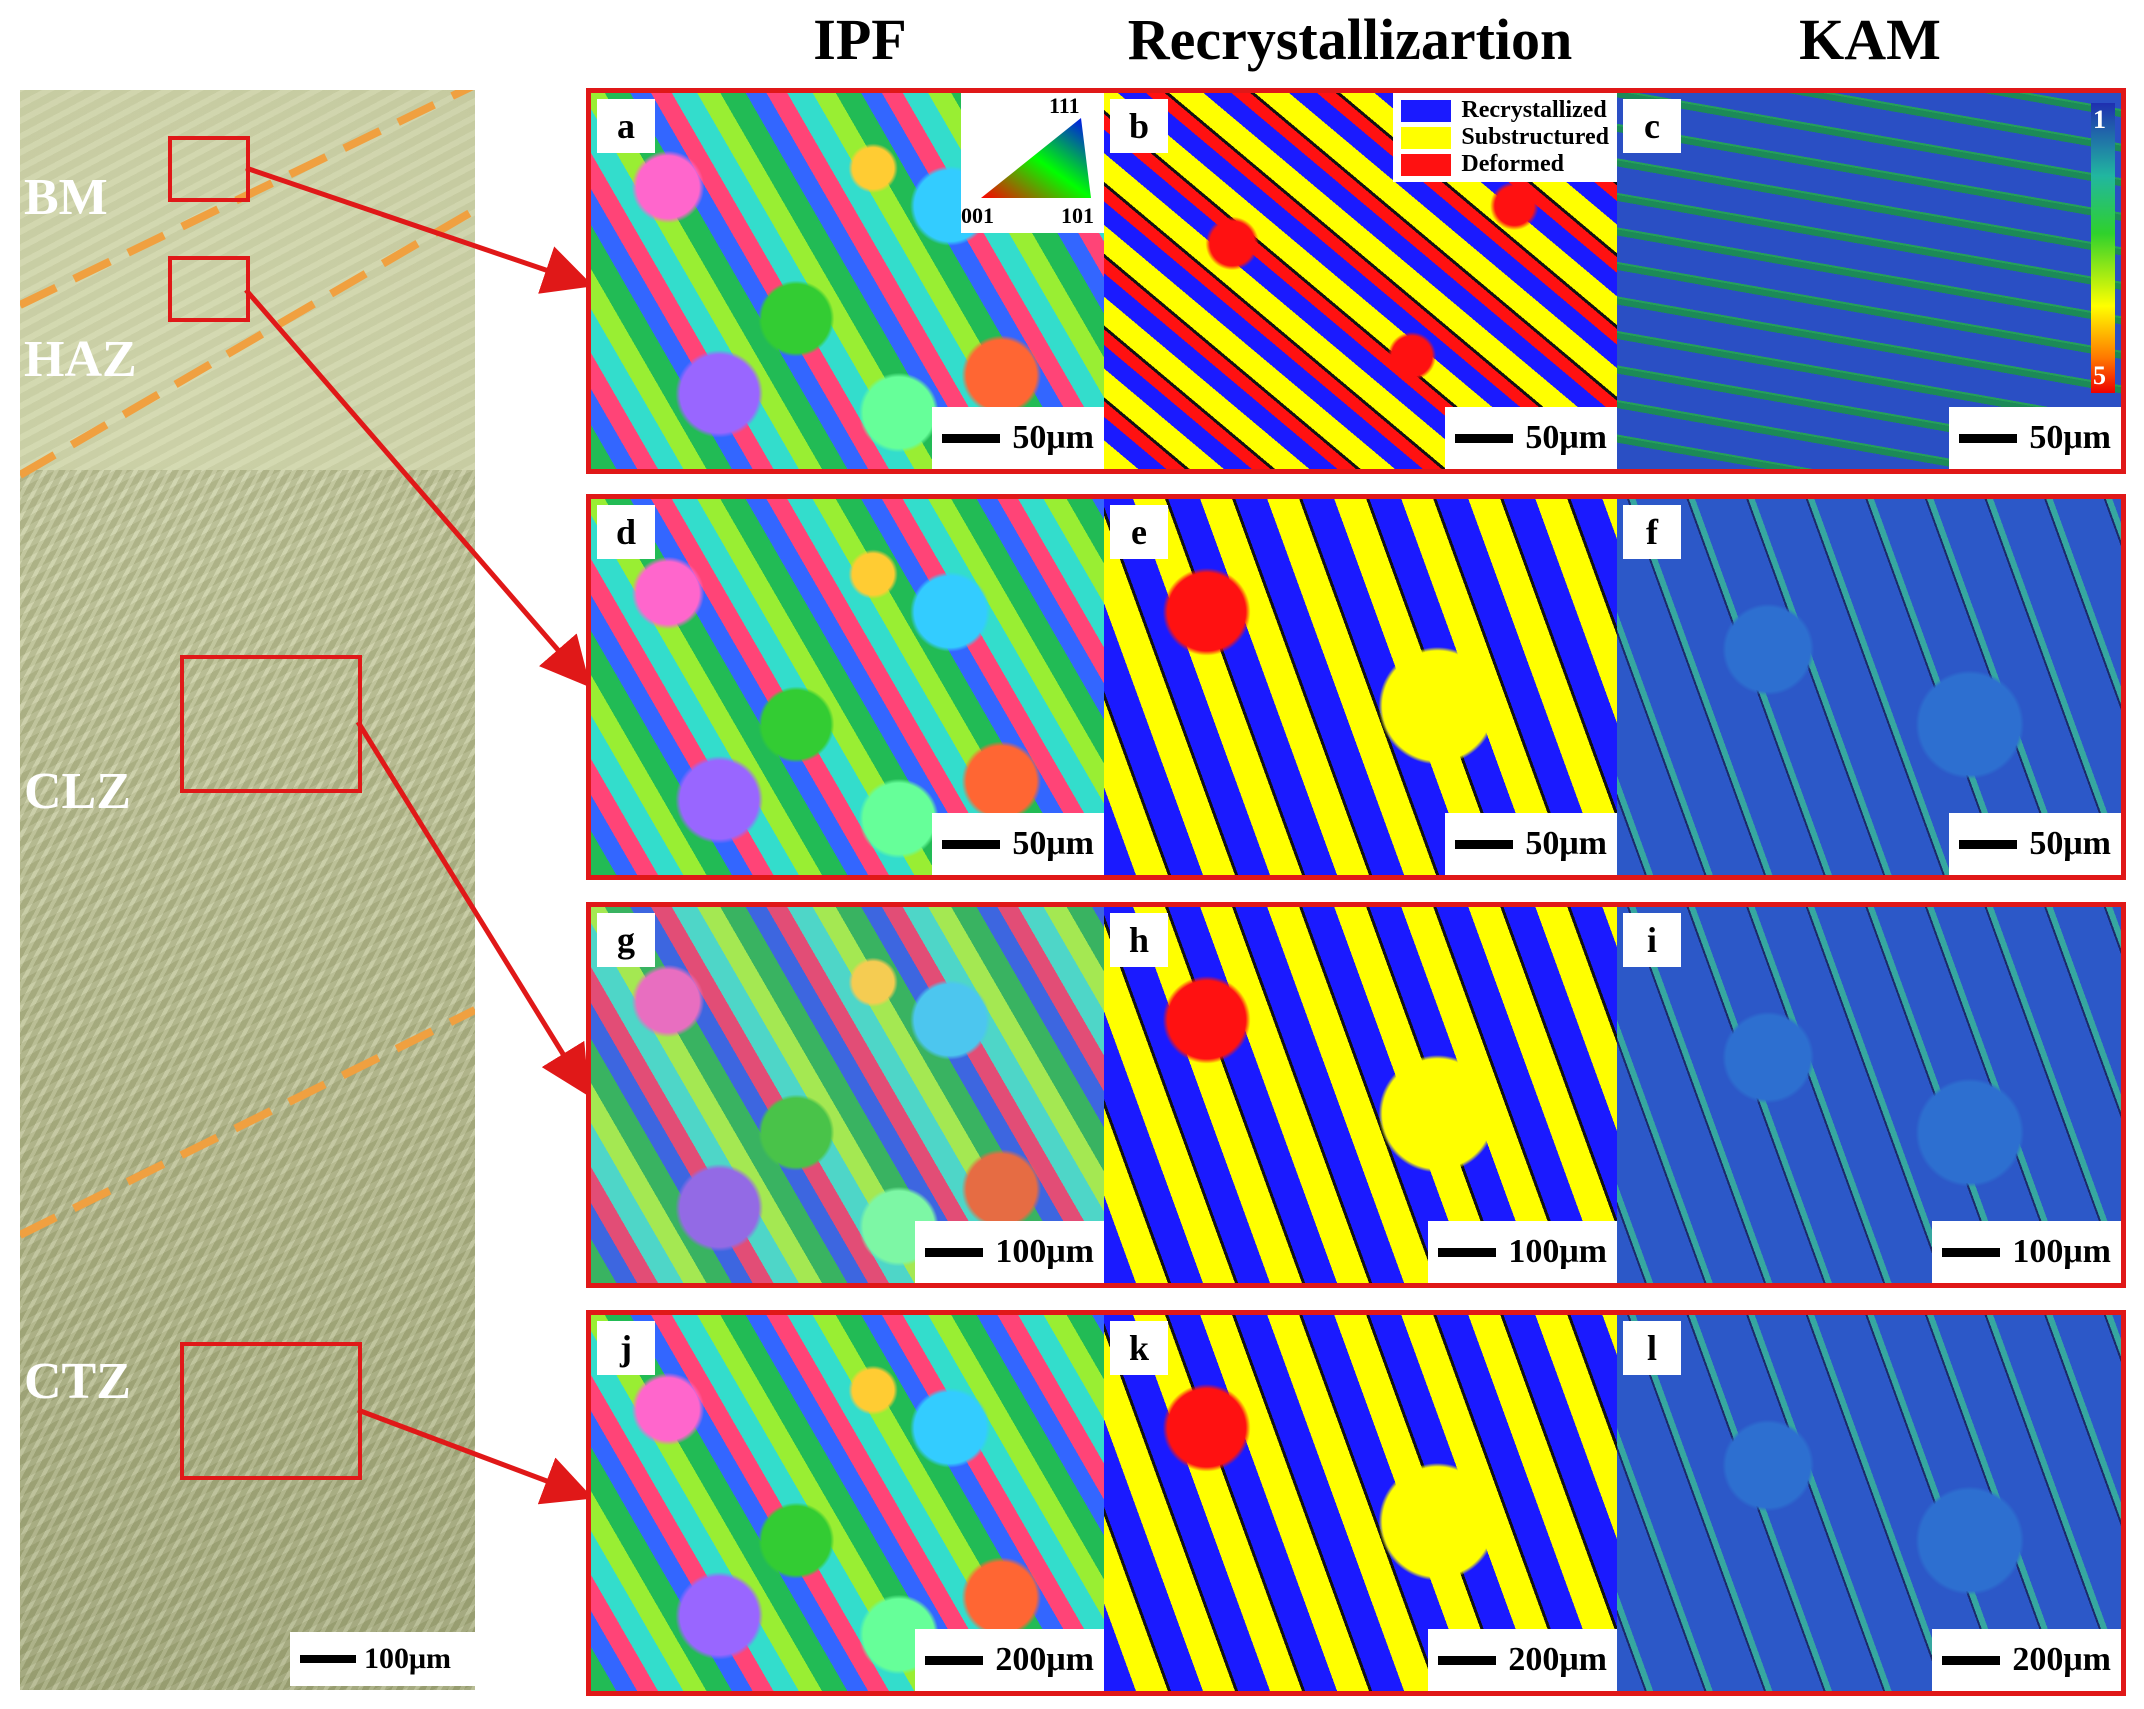 Image resolution: width=2144 pixels, height=1709 pixels. I want to click on panel-l-kam: l 200μm, so click(1869, 1503).